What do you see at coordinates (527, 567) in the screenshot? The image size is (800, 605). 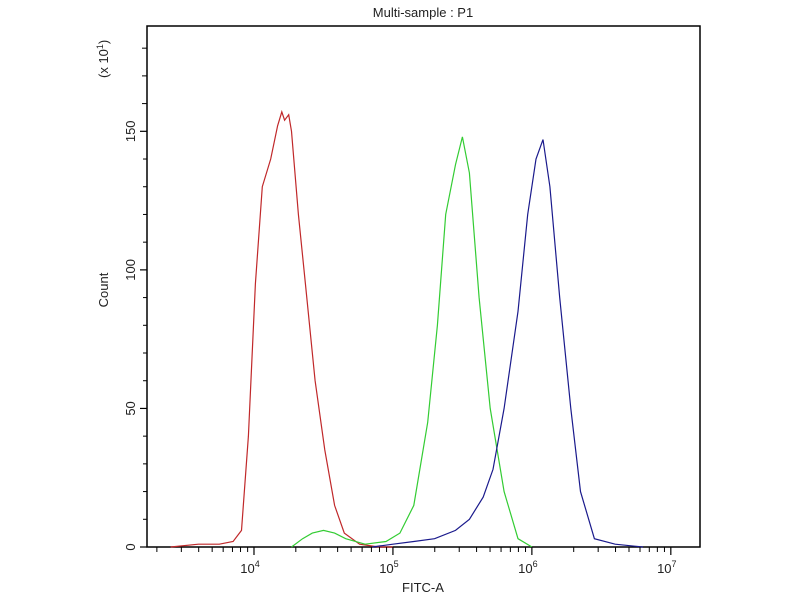 I see `x-tick-label: 10⁶` at bounding box center [527, 567].